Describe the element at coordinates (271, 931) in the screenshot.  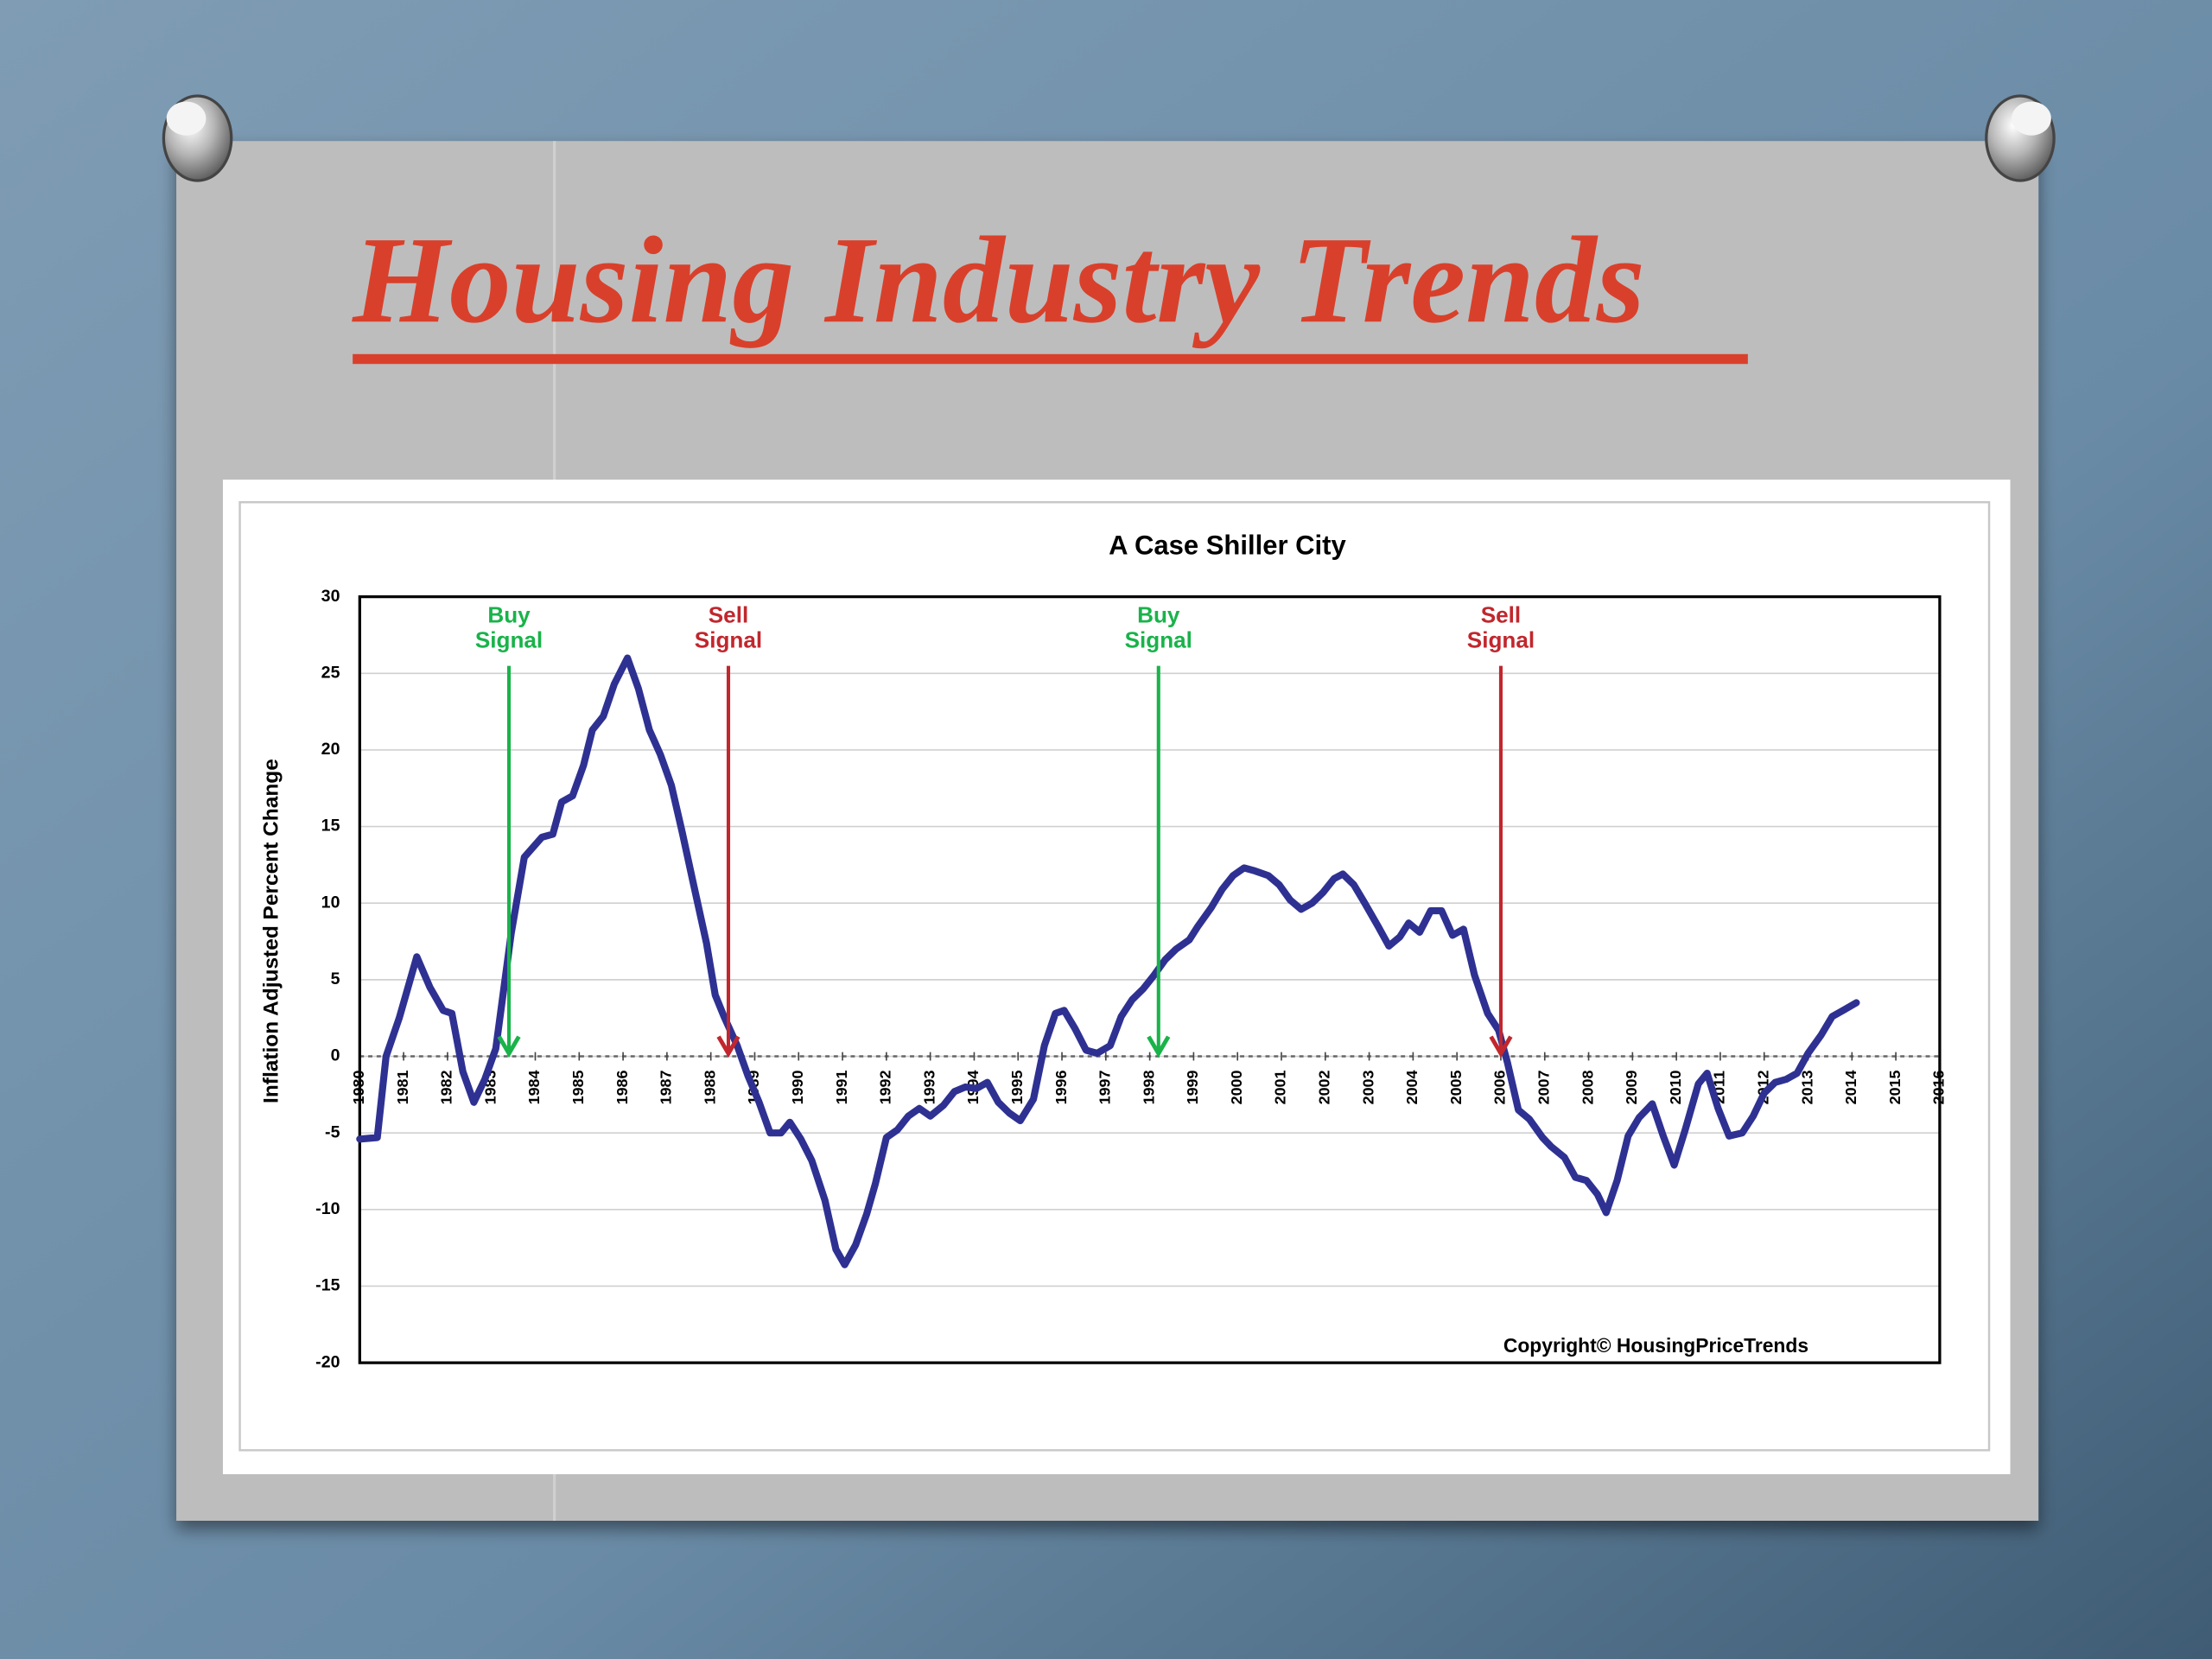
I see `y-axis-label: Inflation Adjusted Percent Change` at that location.